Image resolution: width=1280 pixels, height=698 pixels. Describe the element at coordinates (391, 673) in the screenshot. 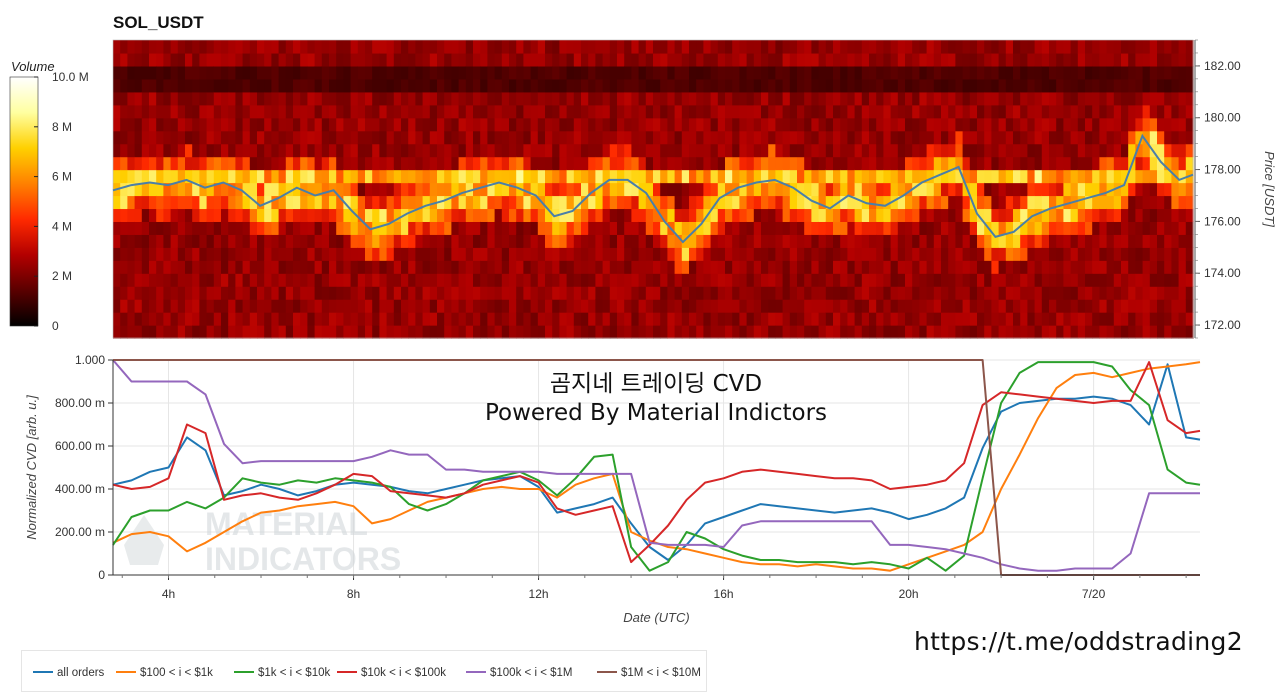

I see `legend-item: $10k < i < $100k` at that location.